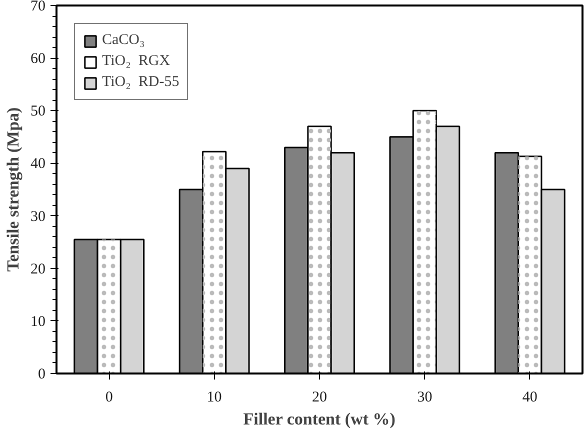  I want to click on y-tick-label: 60, so click(38, 59).